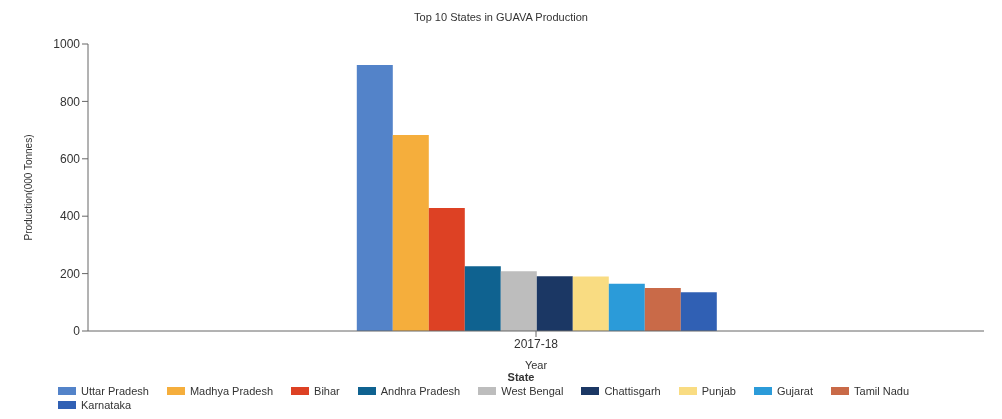 The width and height of the screenshot is (1002, 419). Describe the element at coordinates (70, 216) in the screenshot. I see `y-tick-label: 400` at that location.